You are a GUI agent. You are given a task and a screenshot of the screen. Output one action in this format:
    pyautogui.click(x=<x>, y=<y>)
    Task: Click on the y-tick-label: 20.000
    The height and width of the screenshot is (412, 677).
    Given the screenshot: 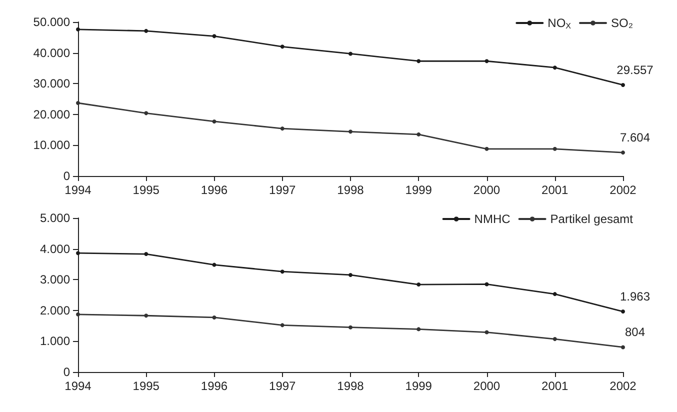 What is the action you would take?
    pyautogui.click(x=51, y=114)
    